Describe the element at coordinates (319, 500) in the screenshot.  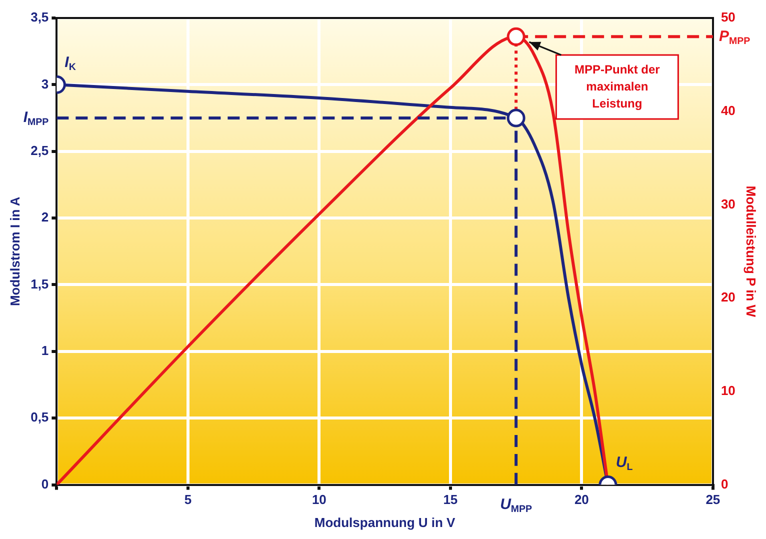
I see `x-tick-label: 10` at that location.